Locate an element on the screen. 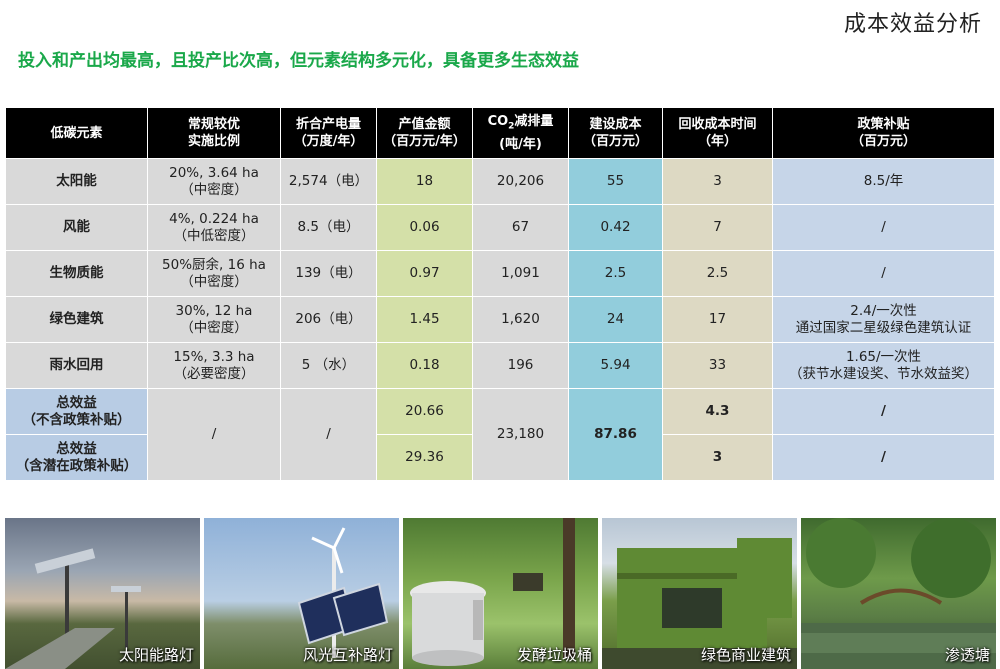 This screenshot has height=669, width=1000. cell-payback: 17 is located at coordinates (717, 319).